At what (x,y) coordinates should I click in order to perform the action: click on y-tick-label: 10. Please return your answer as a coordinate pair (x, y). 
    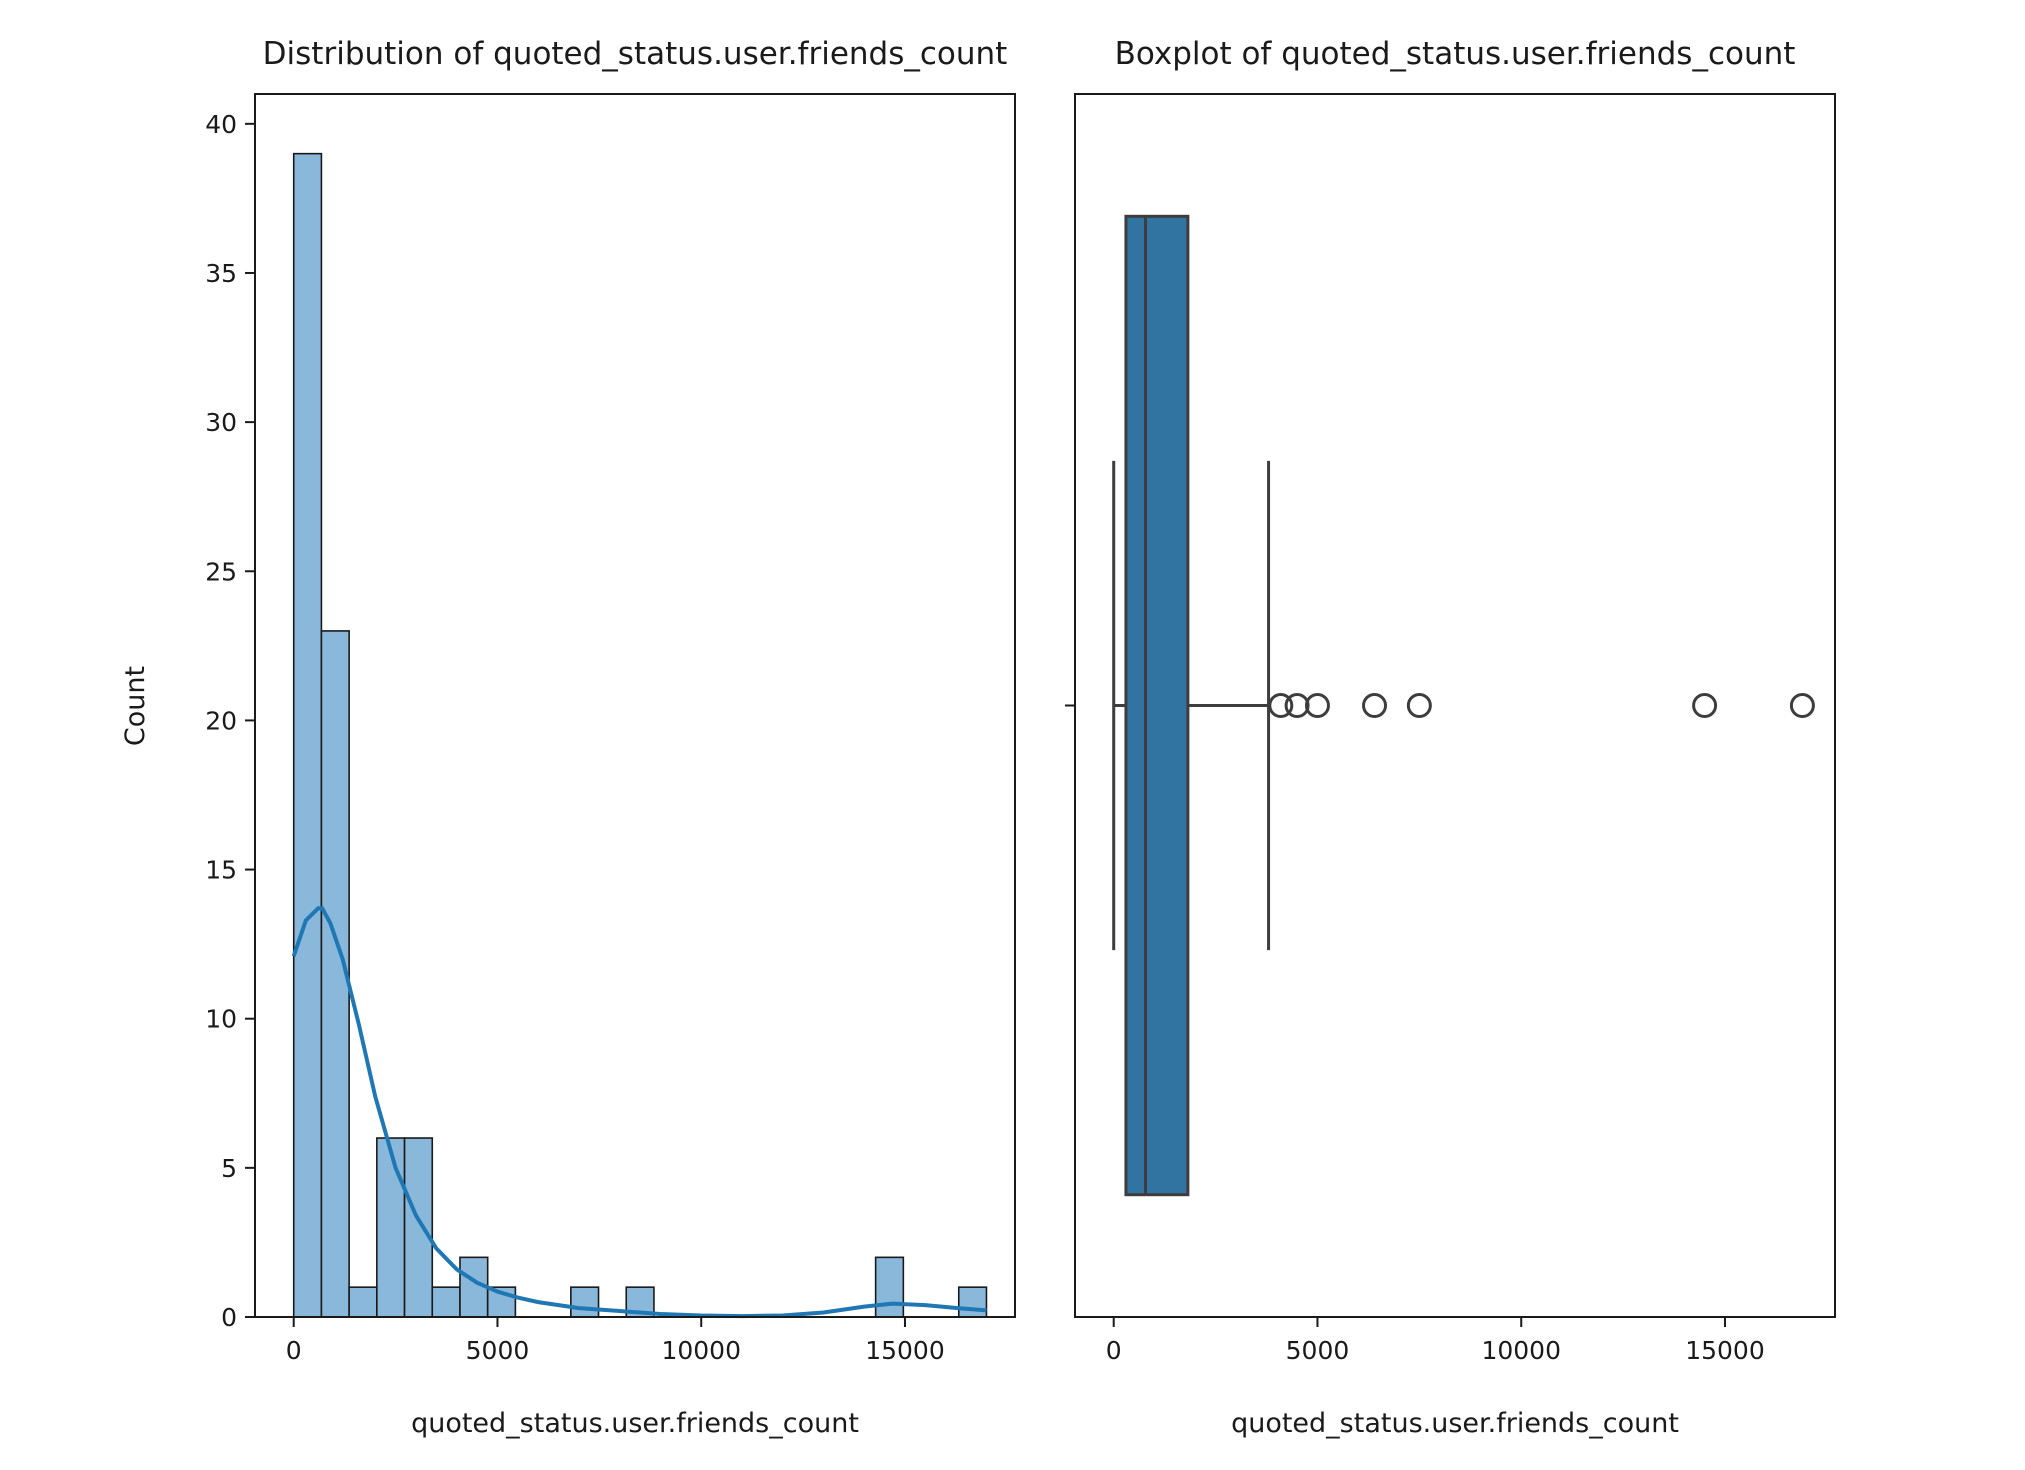
    Looking at the image, I should click on (221, 1019).